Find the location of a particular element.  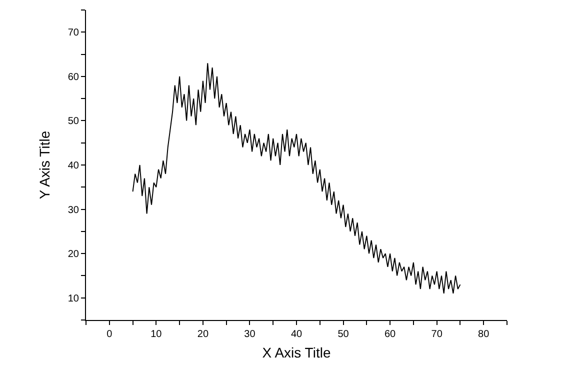

y-tick-label: 30 is located at coordinates (74, 210).